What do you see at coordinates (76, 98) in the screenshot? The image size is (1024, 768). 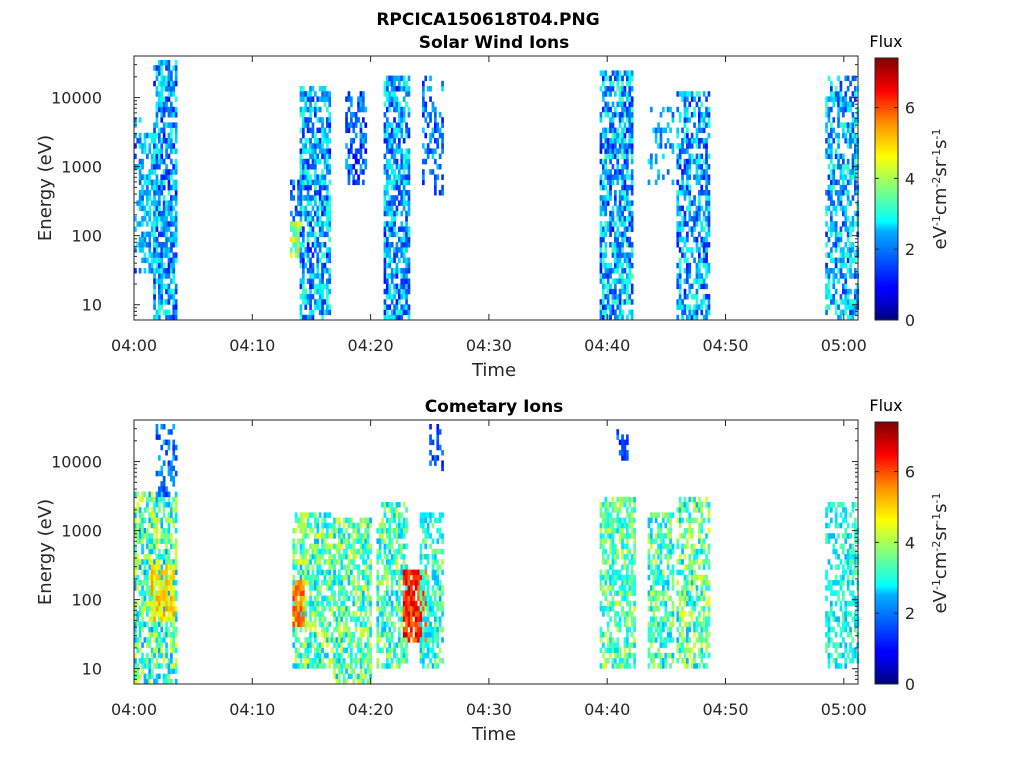 I see `y-tick-label: 10000` at bounding box center [76, 98].